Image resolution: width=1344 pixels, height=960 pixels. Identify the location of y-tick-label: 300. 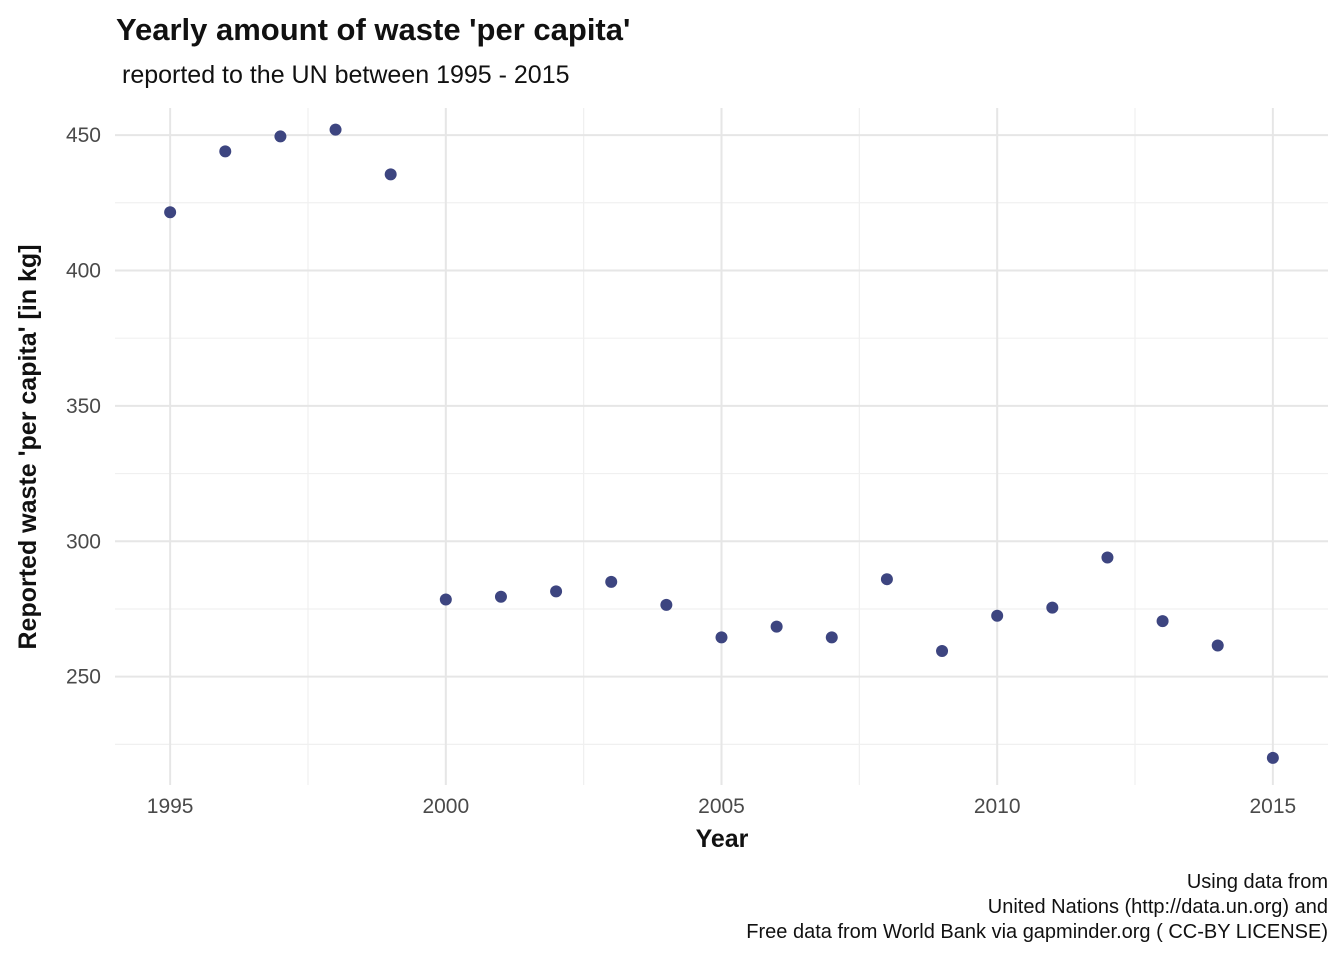
(83, 541).